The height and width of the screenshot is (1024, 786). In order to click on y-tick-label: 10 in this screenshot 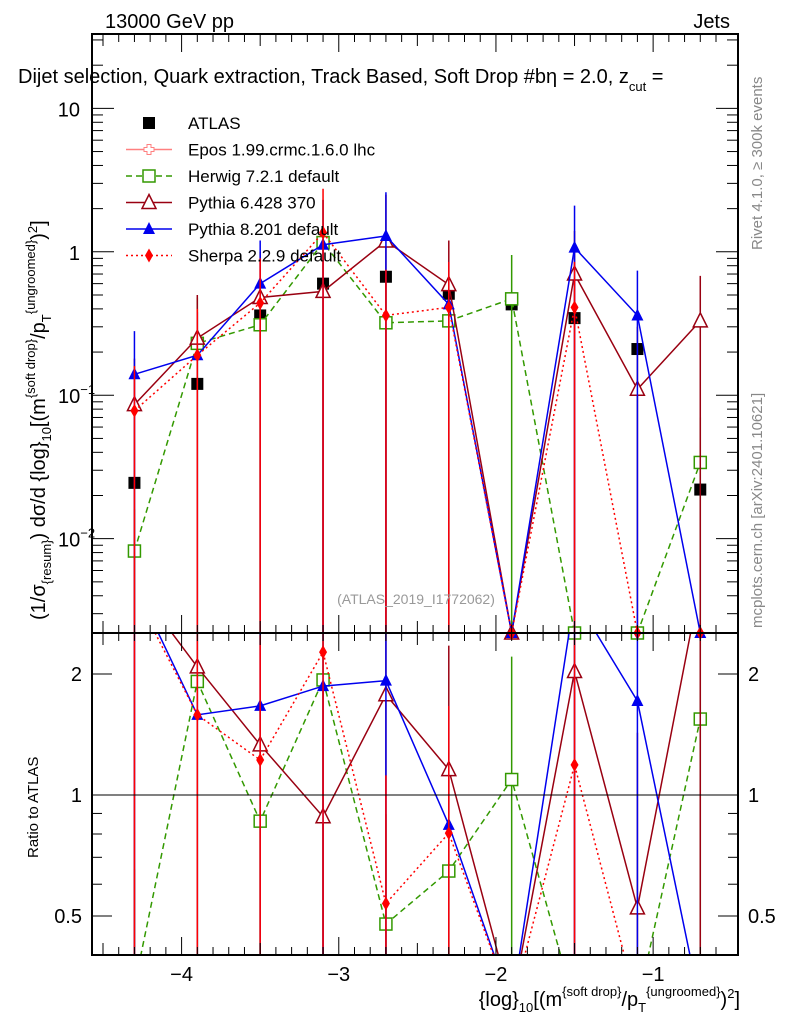, I will do `click(69, 110)`.